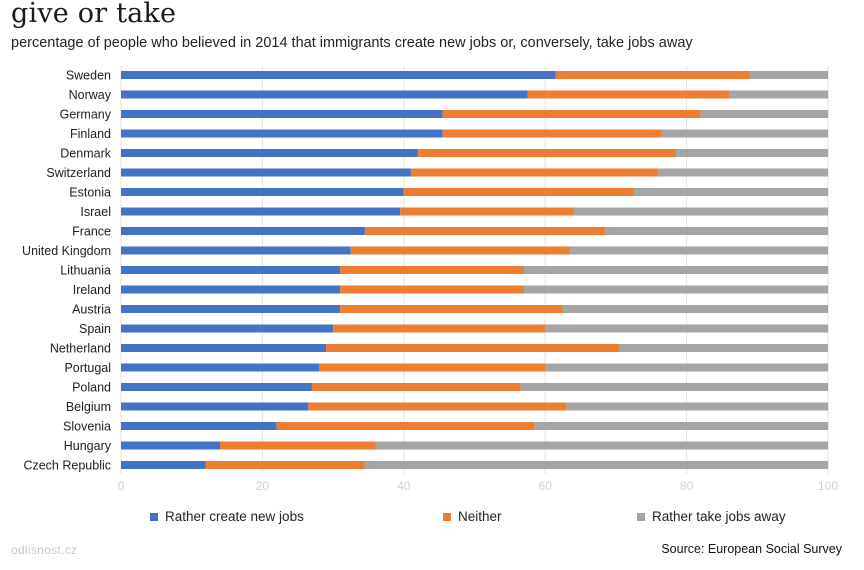 Image resolution: width=864 pixels, height=570 pixels. I want to click on category-label: Norway, so click(90, 95).